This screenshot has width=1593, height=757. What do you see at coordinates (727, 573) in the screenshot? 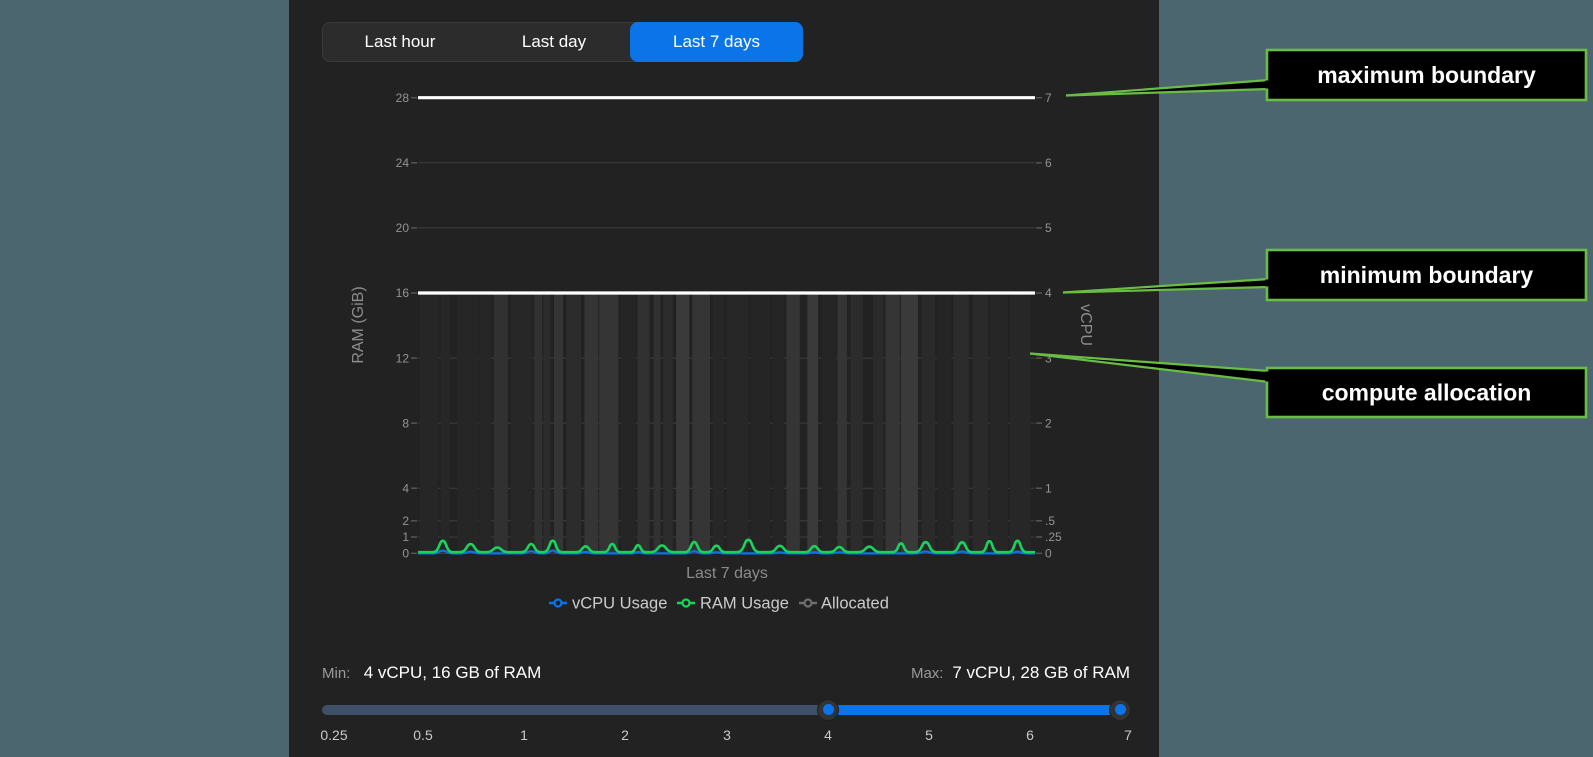
I see `svg-text: Last 7 days` at bounding box center [727, 573].